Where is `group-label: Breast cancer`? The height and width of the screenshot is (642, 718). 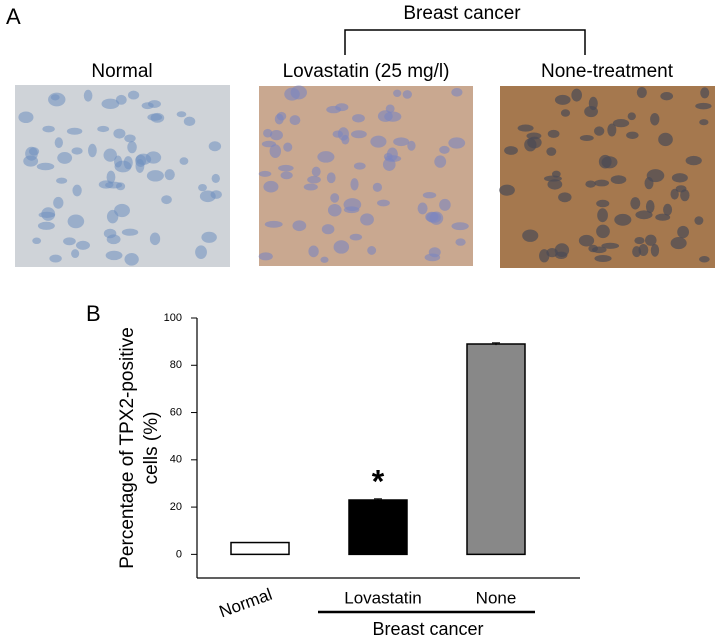
group-label: Breast cancer is located at coordinates (427, 629).